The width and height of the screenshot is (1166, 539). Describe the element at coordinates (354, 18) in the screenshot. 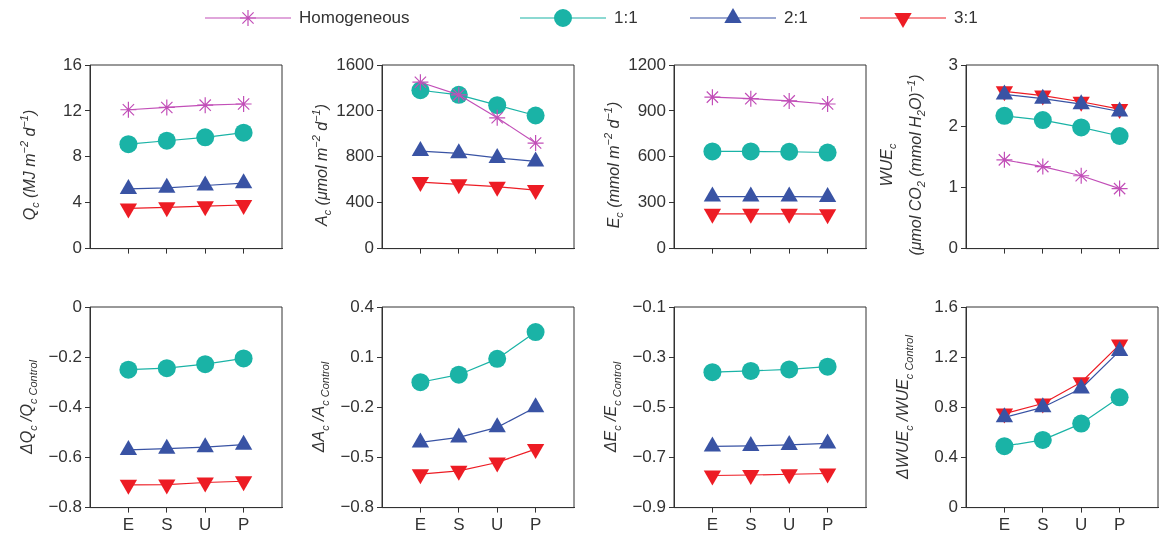

I see `text: Homogeneous` at that location.